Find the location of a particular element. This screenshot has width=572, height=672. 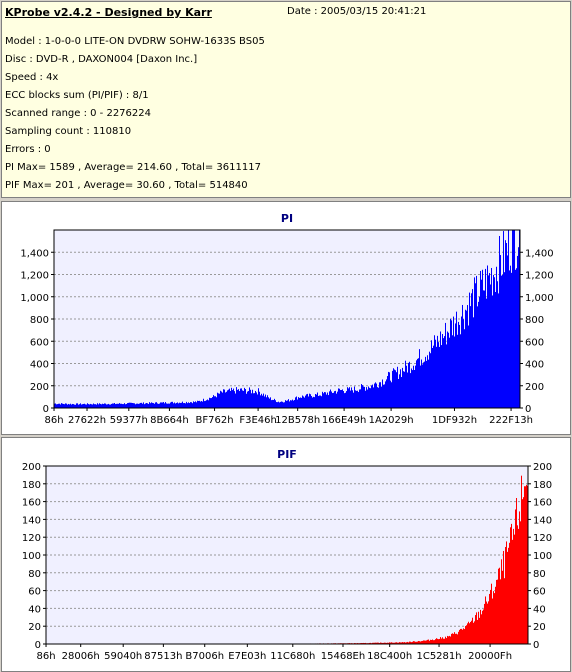

pif-ytick-label-left: 40 is located at coordinates (34, 609).